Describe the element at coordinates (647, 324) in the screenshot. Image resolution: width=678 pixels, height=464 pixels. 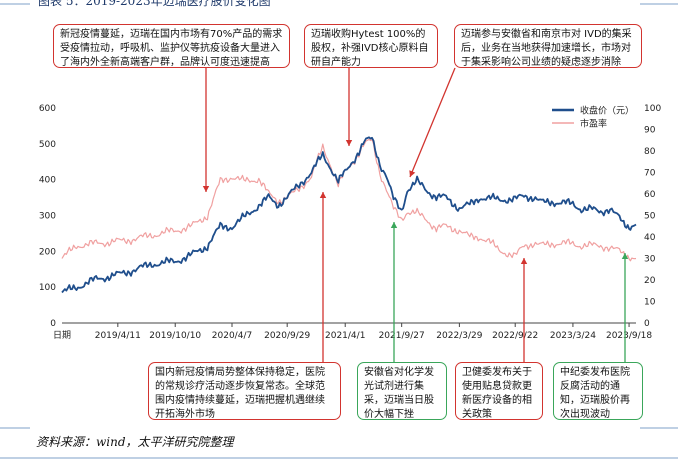
I see `y-right-tick-label: 0` at that location.